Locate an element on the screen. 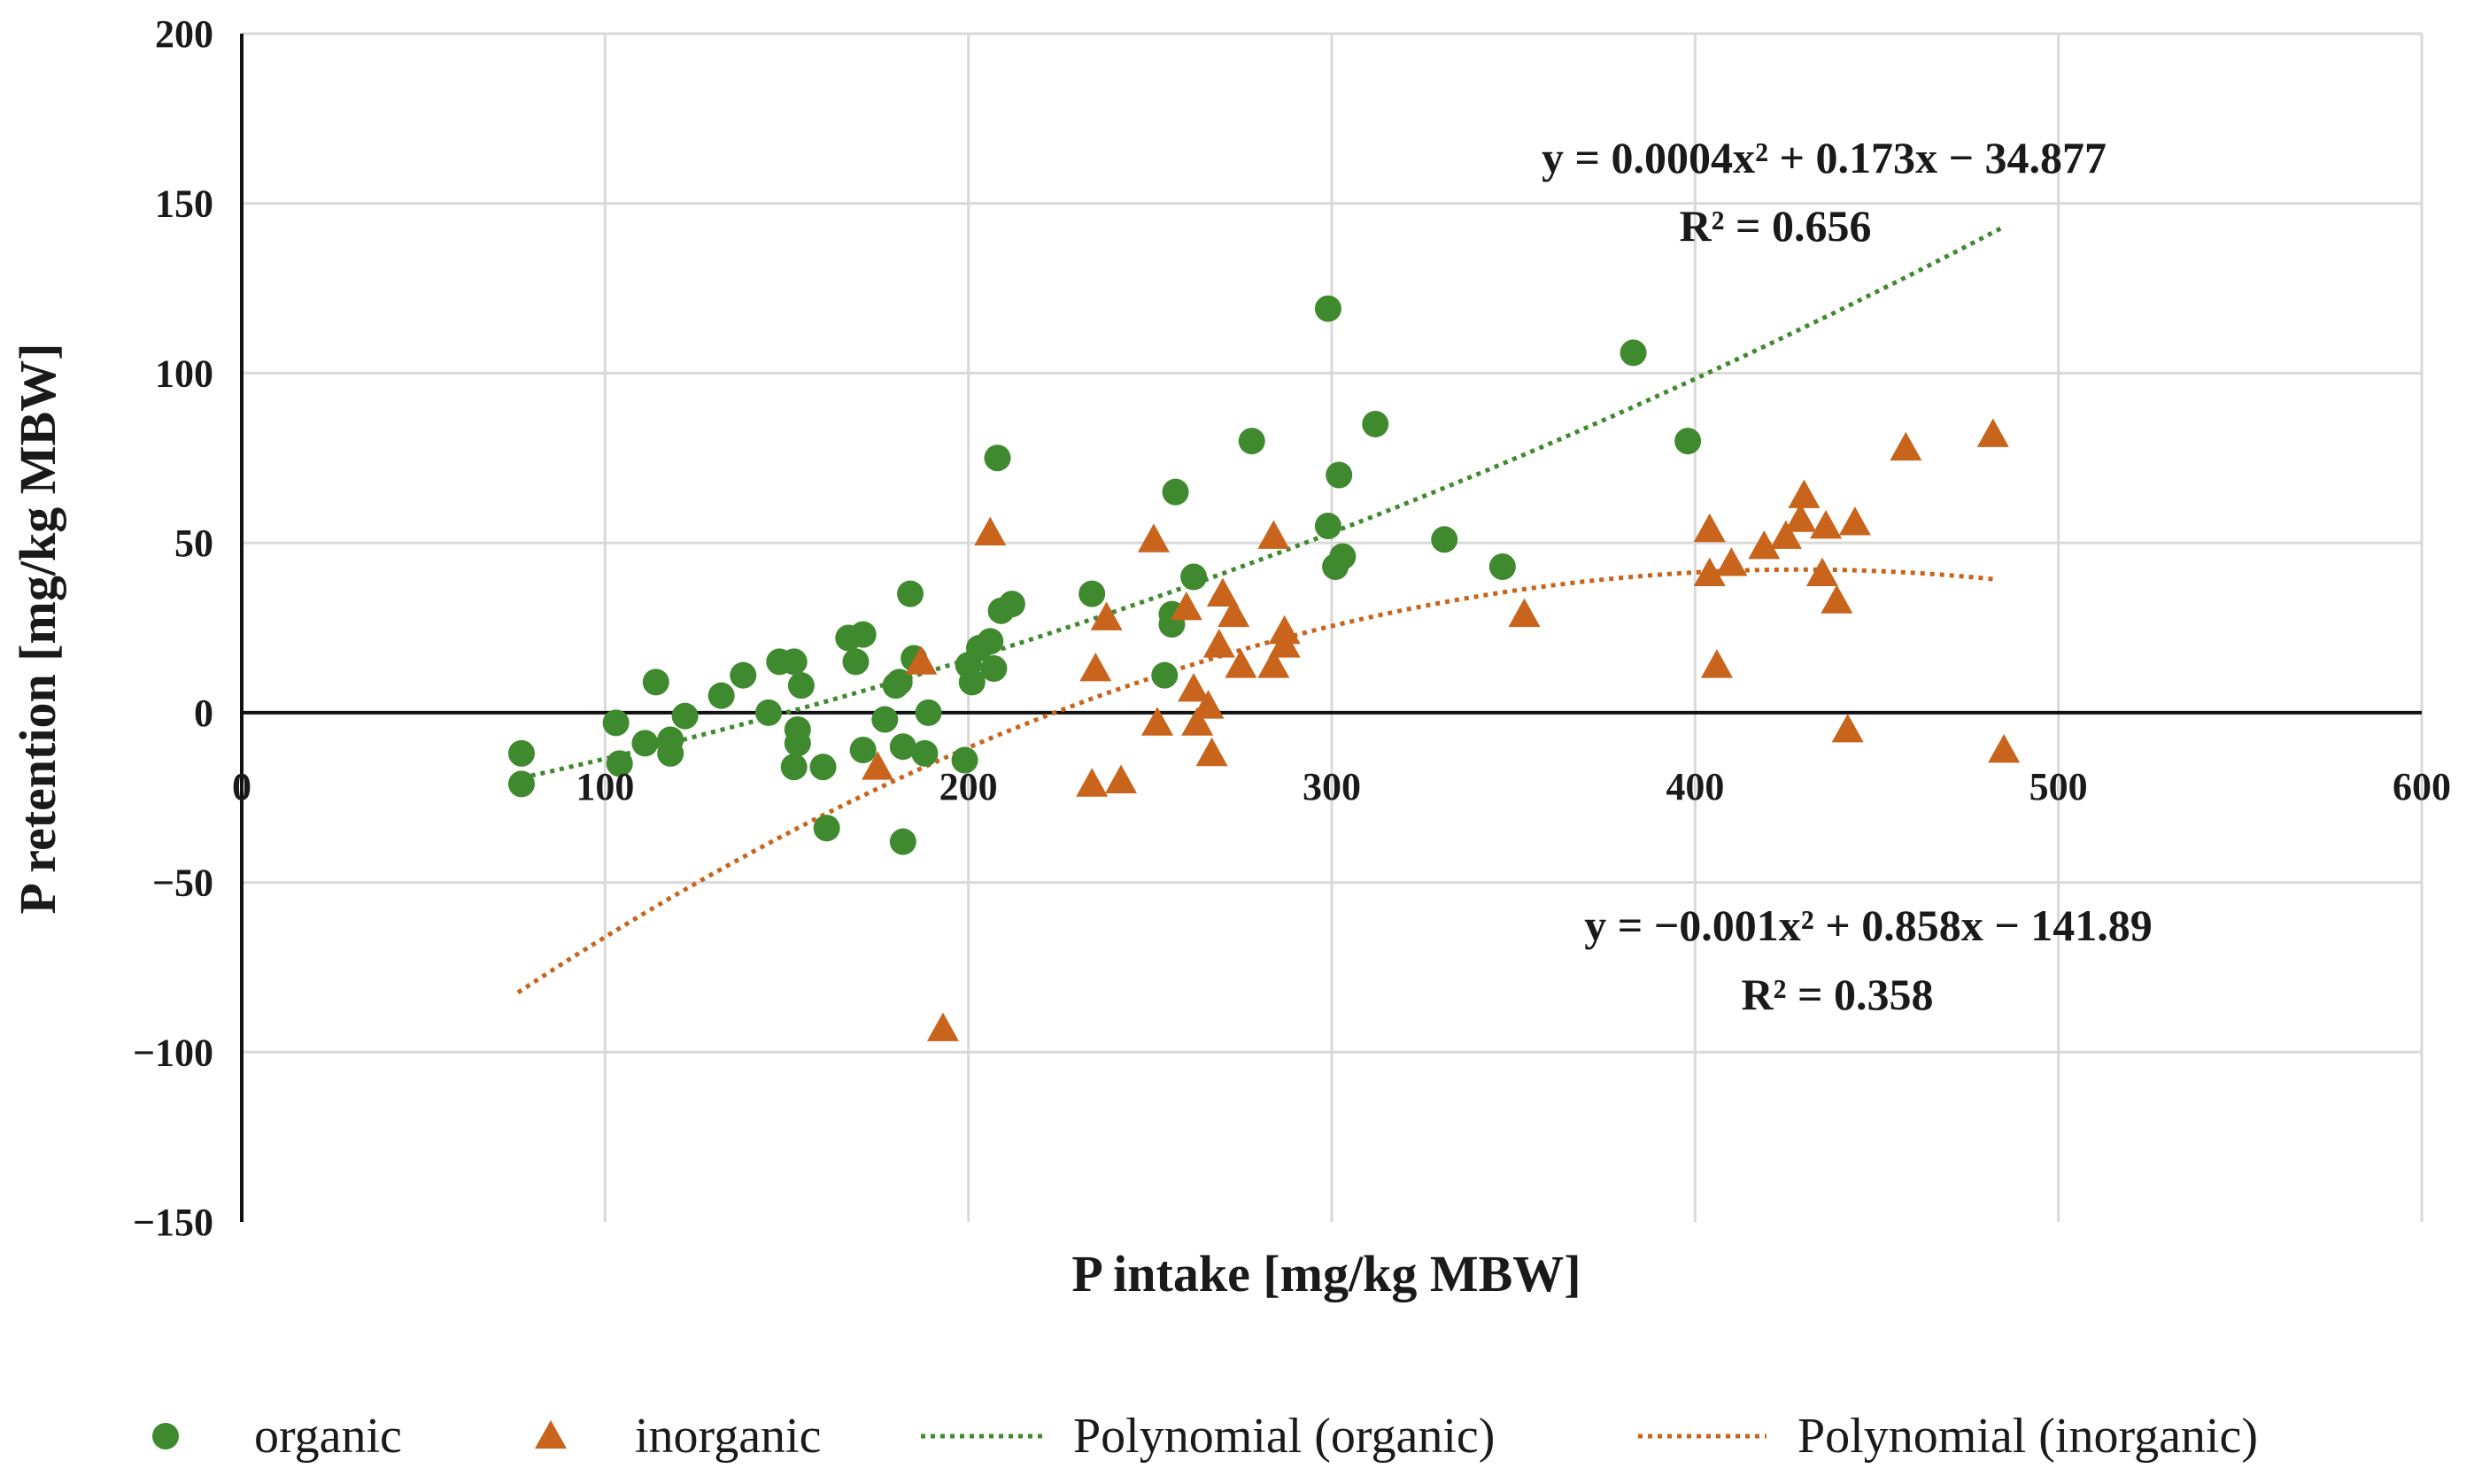 Image resolution: width=2474 pixels, height=1484 pixels. y-tick-label: 100 is located at coordinates (184, 373).